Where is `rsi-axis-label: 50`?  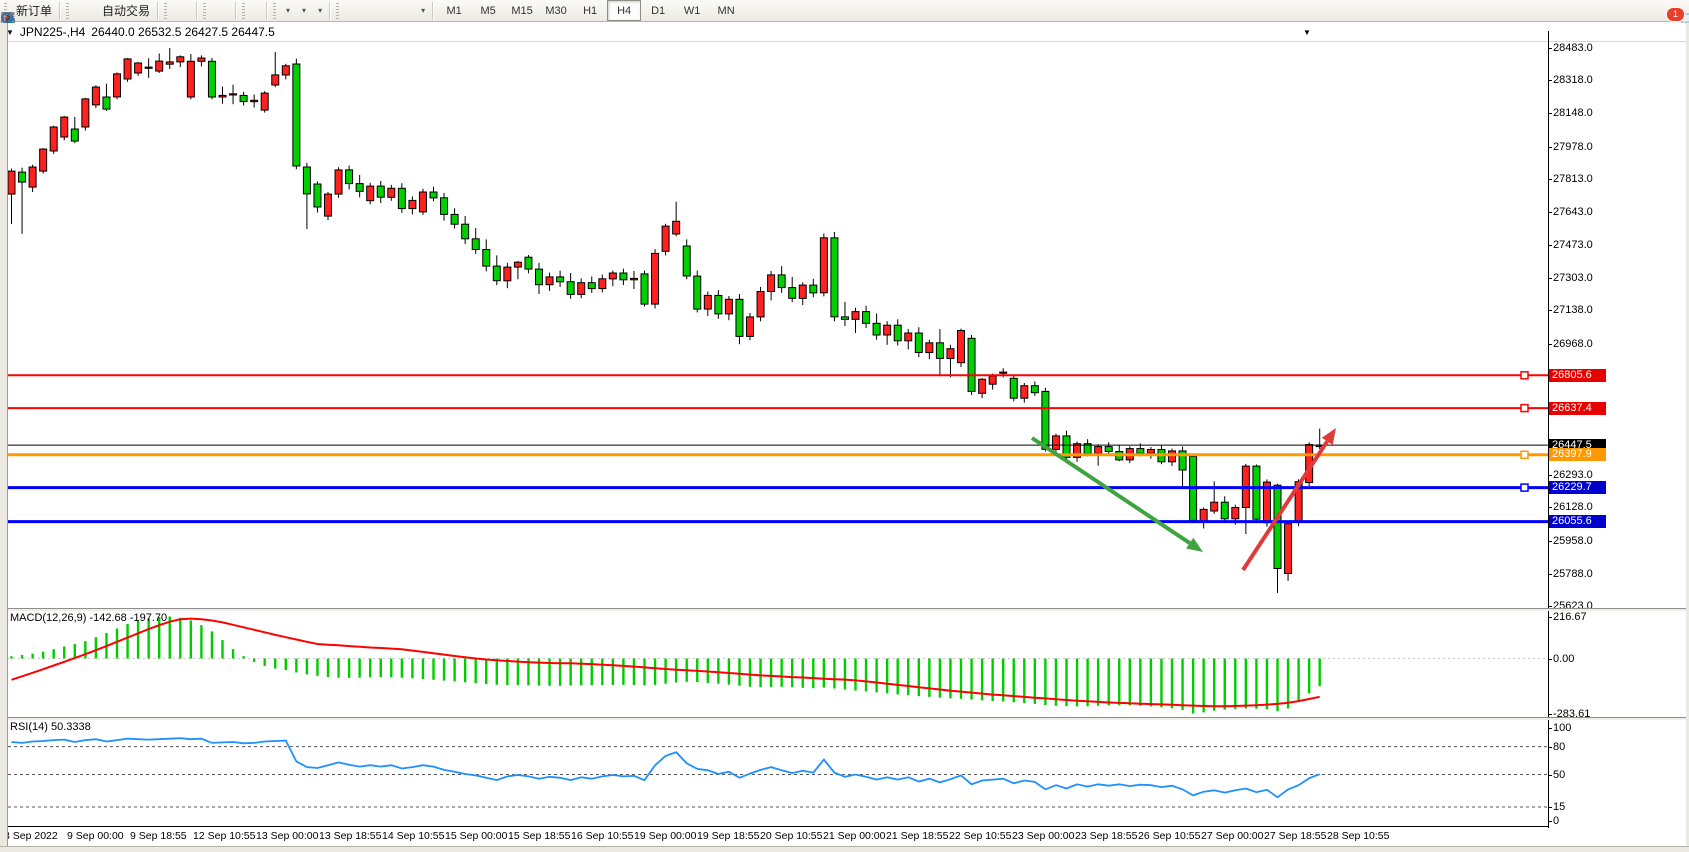
rsi-axis-label: 50 is located at coordinates (1559, 775).